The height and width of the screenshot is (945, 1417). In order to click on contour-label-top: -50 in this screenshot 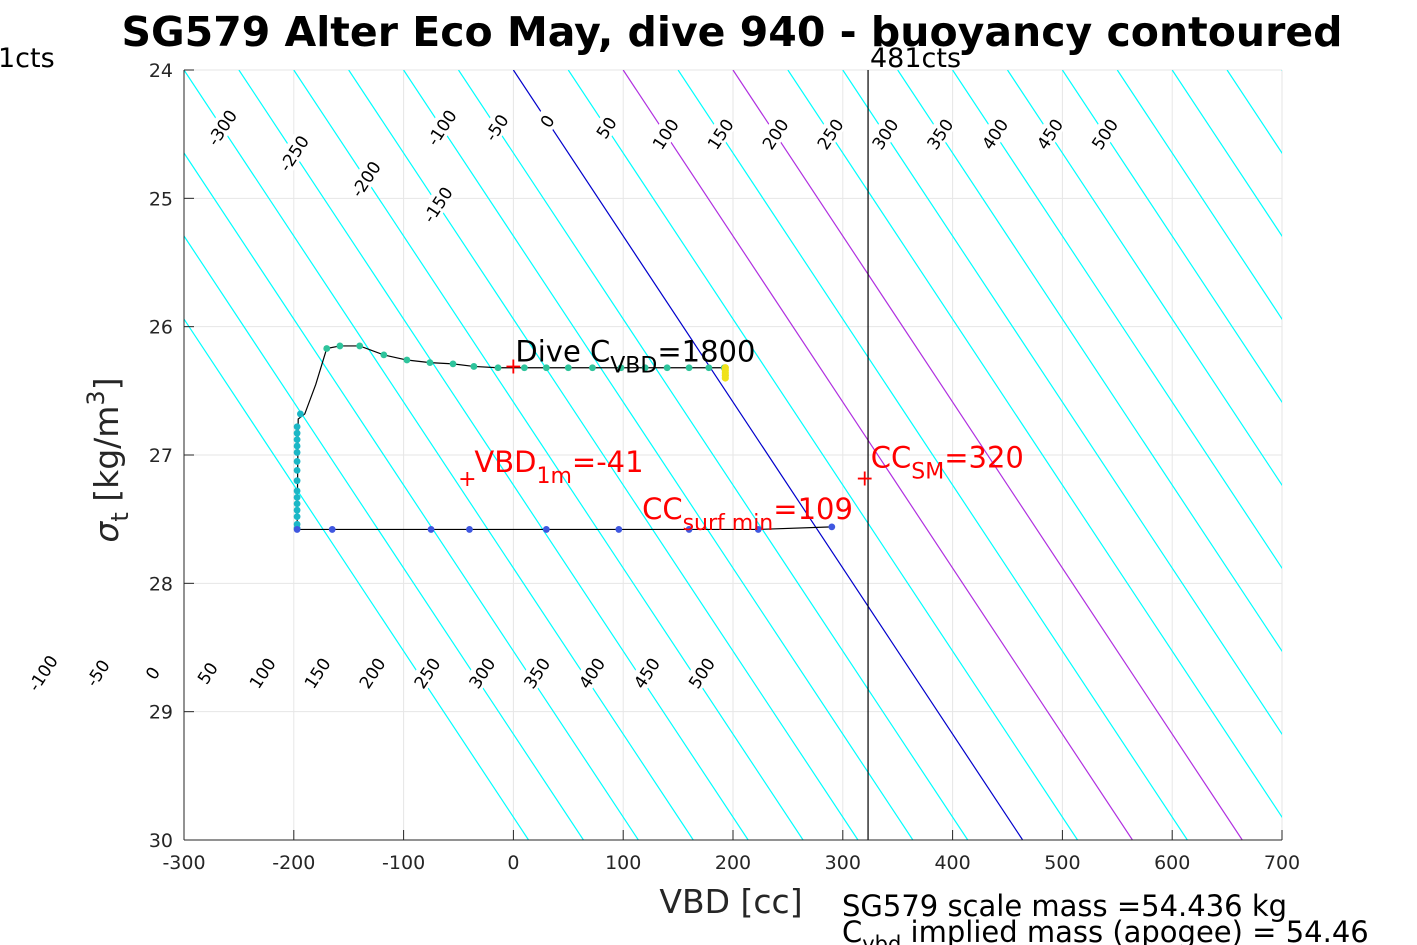, I will do `click(498, 128)`.